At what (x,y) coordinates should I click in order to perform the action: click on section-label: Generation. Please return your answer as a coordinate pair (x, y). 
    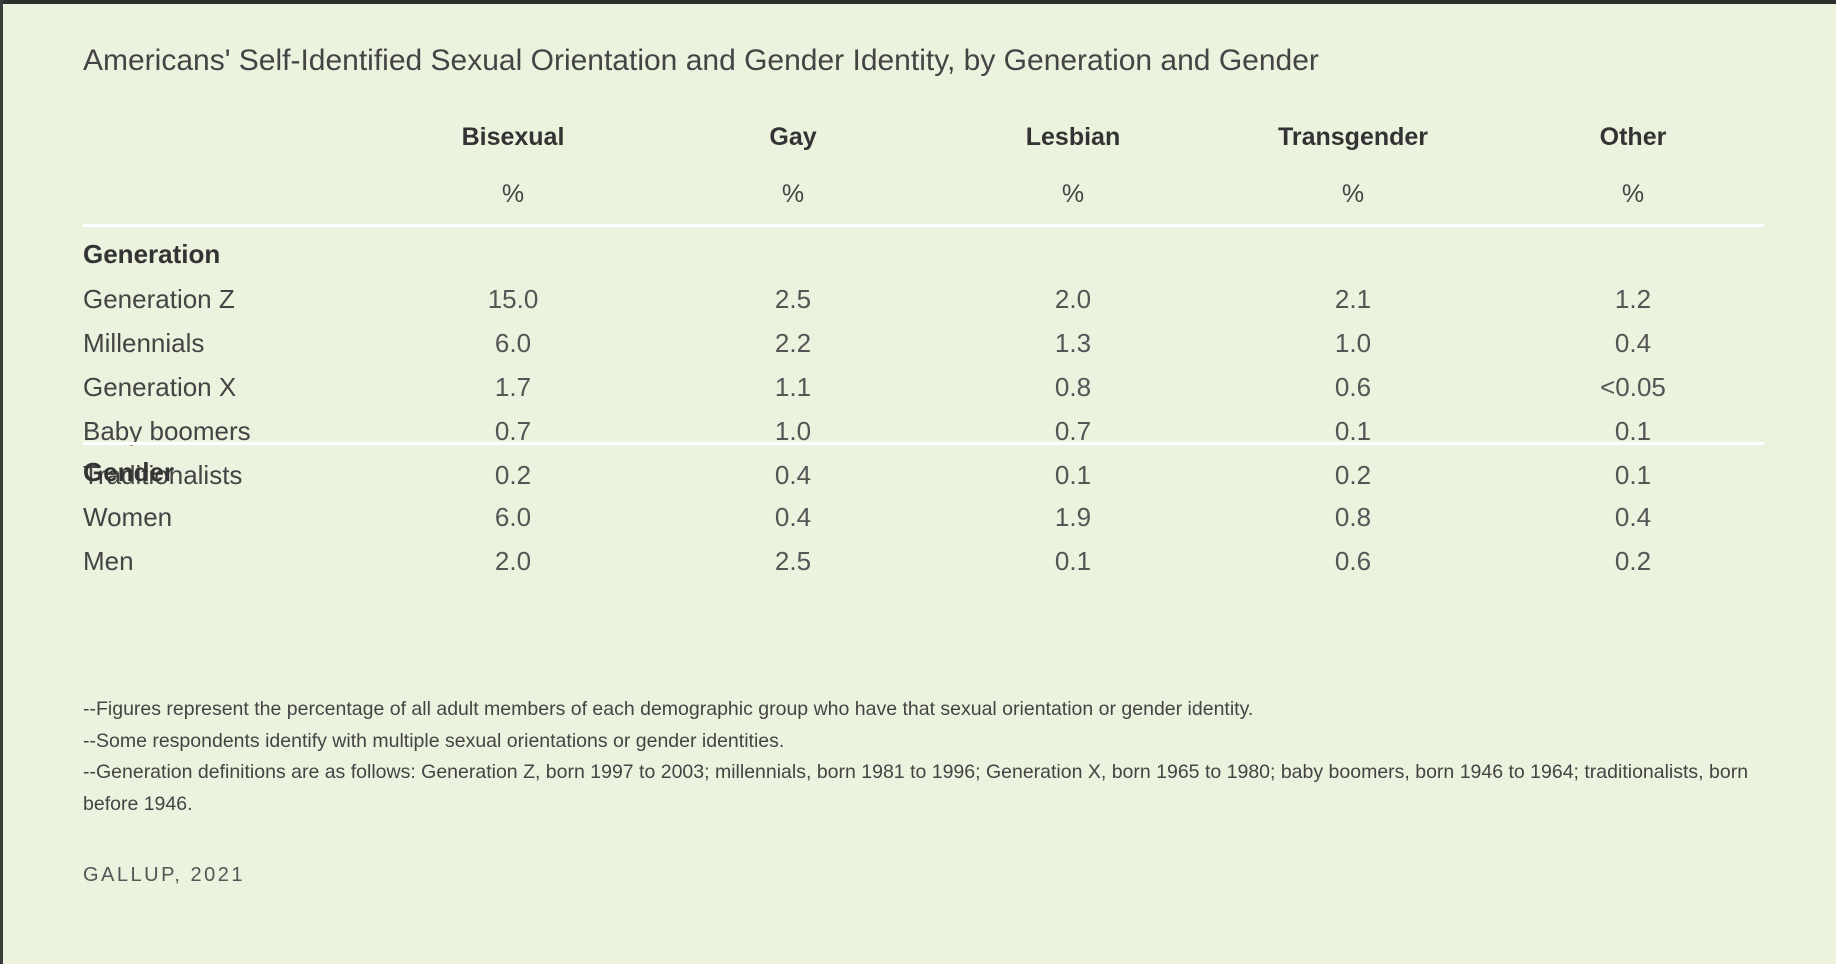
    Looking at the image, I should click on (152, 254).